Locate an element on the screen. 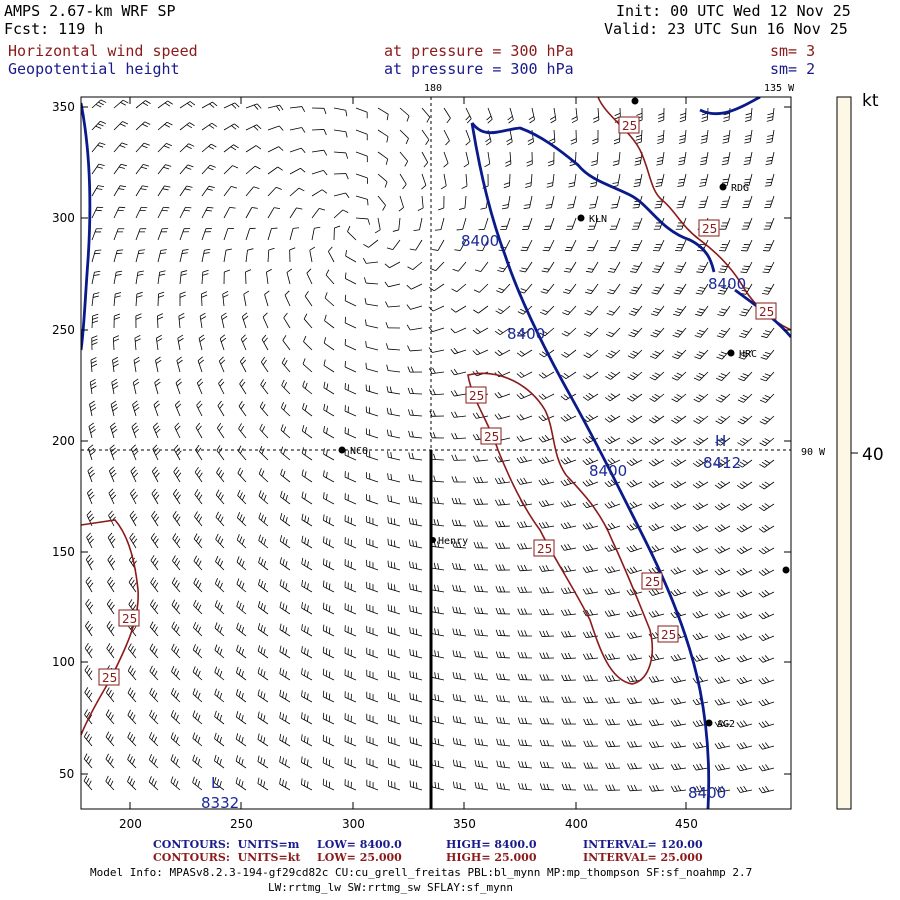 The width and height of the screenshot is (900, 900). c1-label: CONTOURS: is located at coordinates (191, 844).